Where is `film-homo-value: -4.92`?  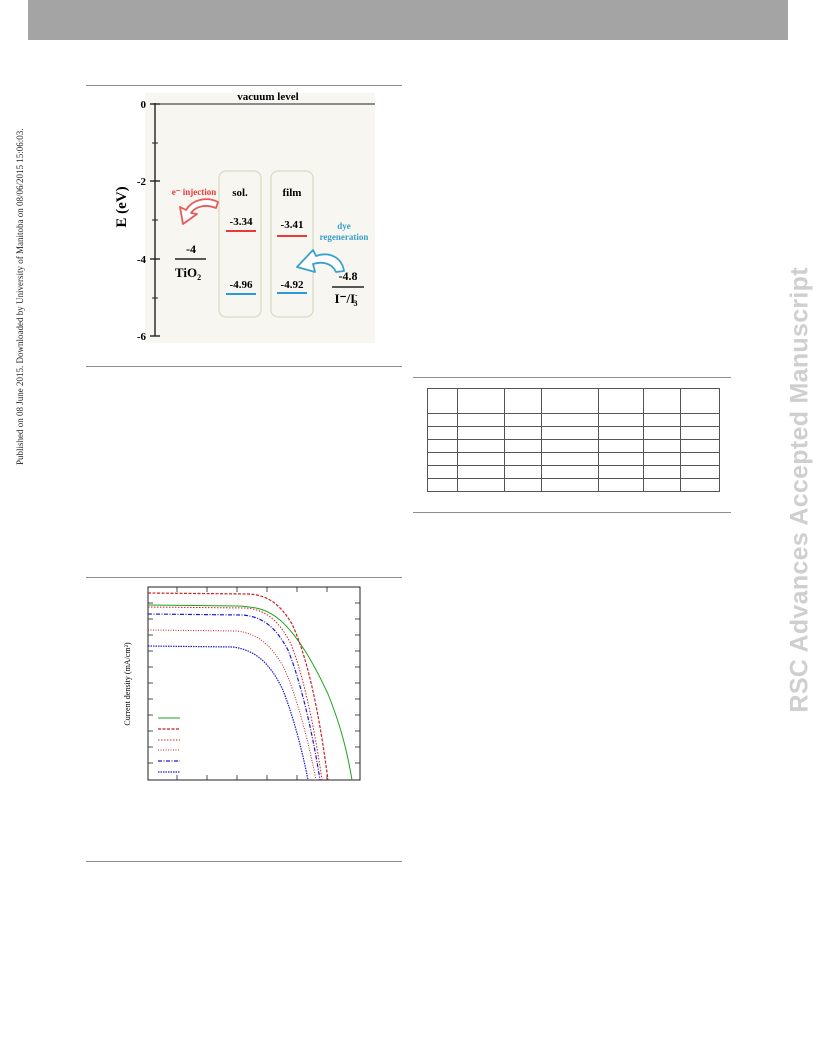 film-homo-value: -4.92 is located at coordinates (292, 285).